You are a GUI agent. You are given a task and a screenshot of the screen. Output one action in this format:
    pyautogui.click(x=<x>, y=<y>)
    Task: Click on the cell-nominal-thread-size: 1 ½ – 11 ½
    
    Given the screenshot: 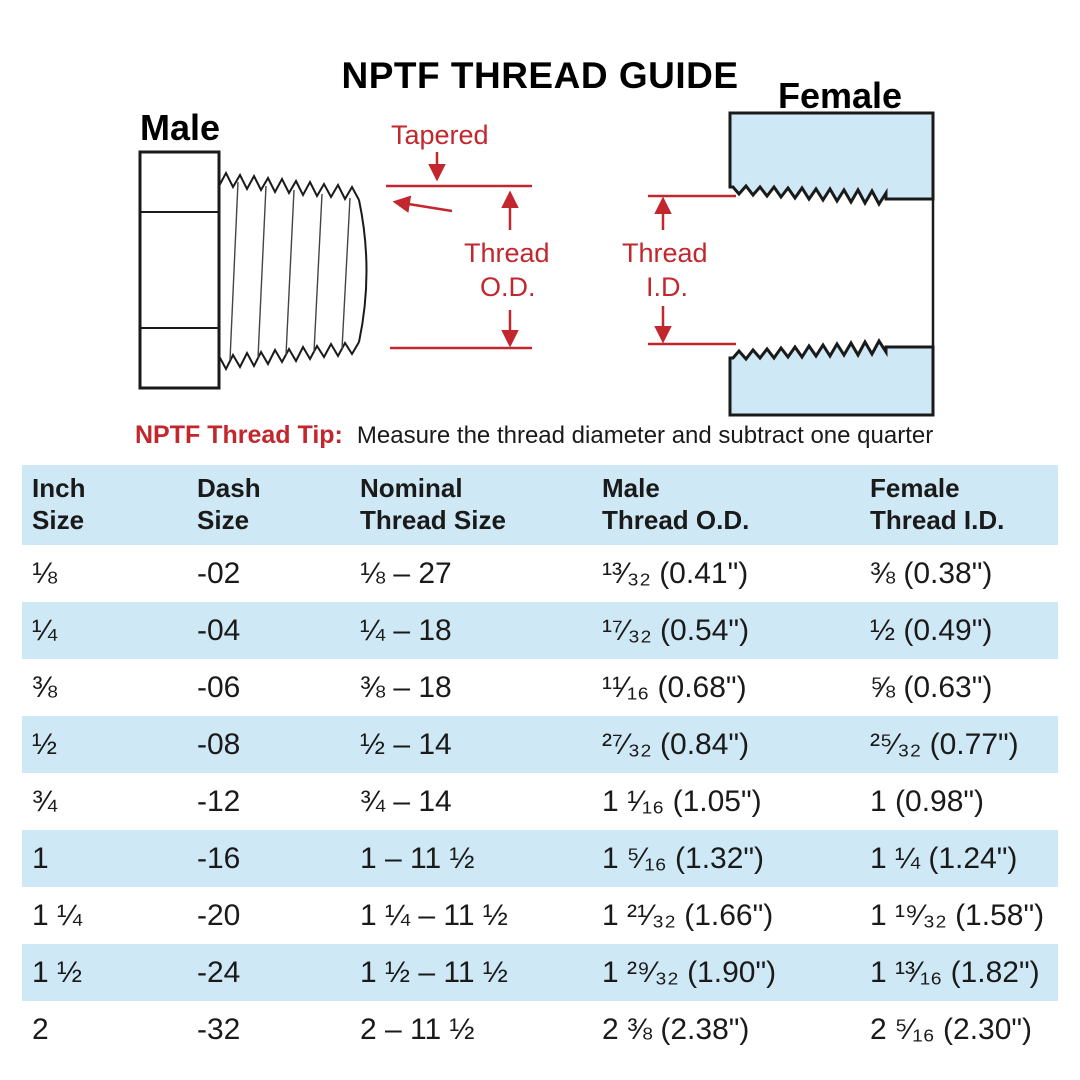 What is the action you would take?
    pyautogui.click(x=434, y=972)
    